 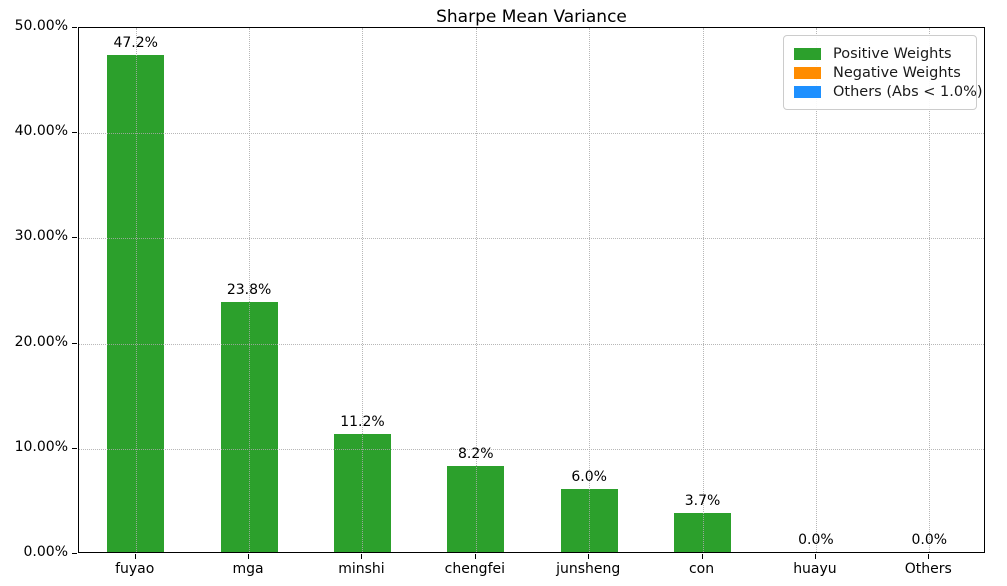 I want to click on bar-value-label: 23.8%, so click(x=249, y=289).